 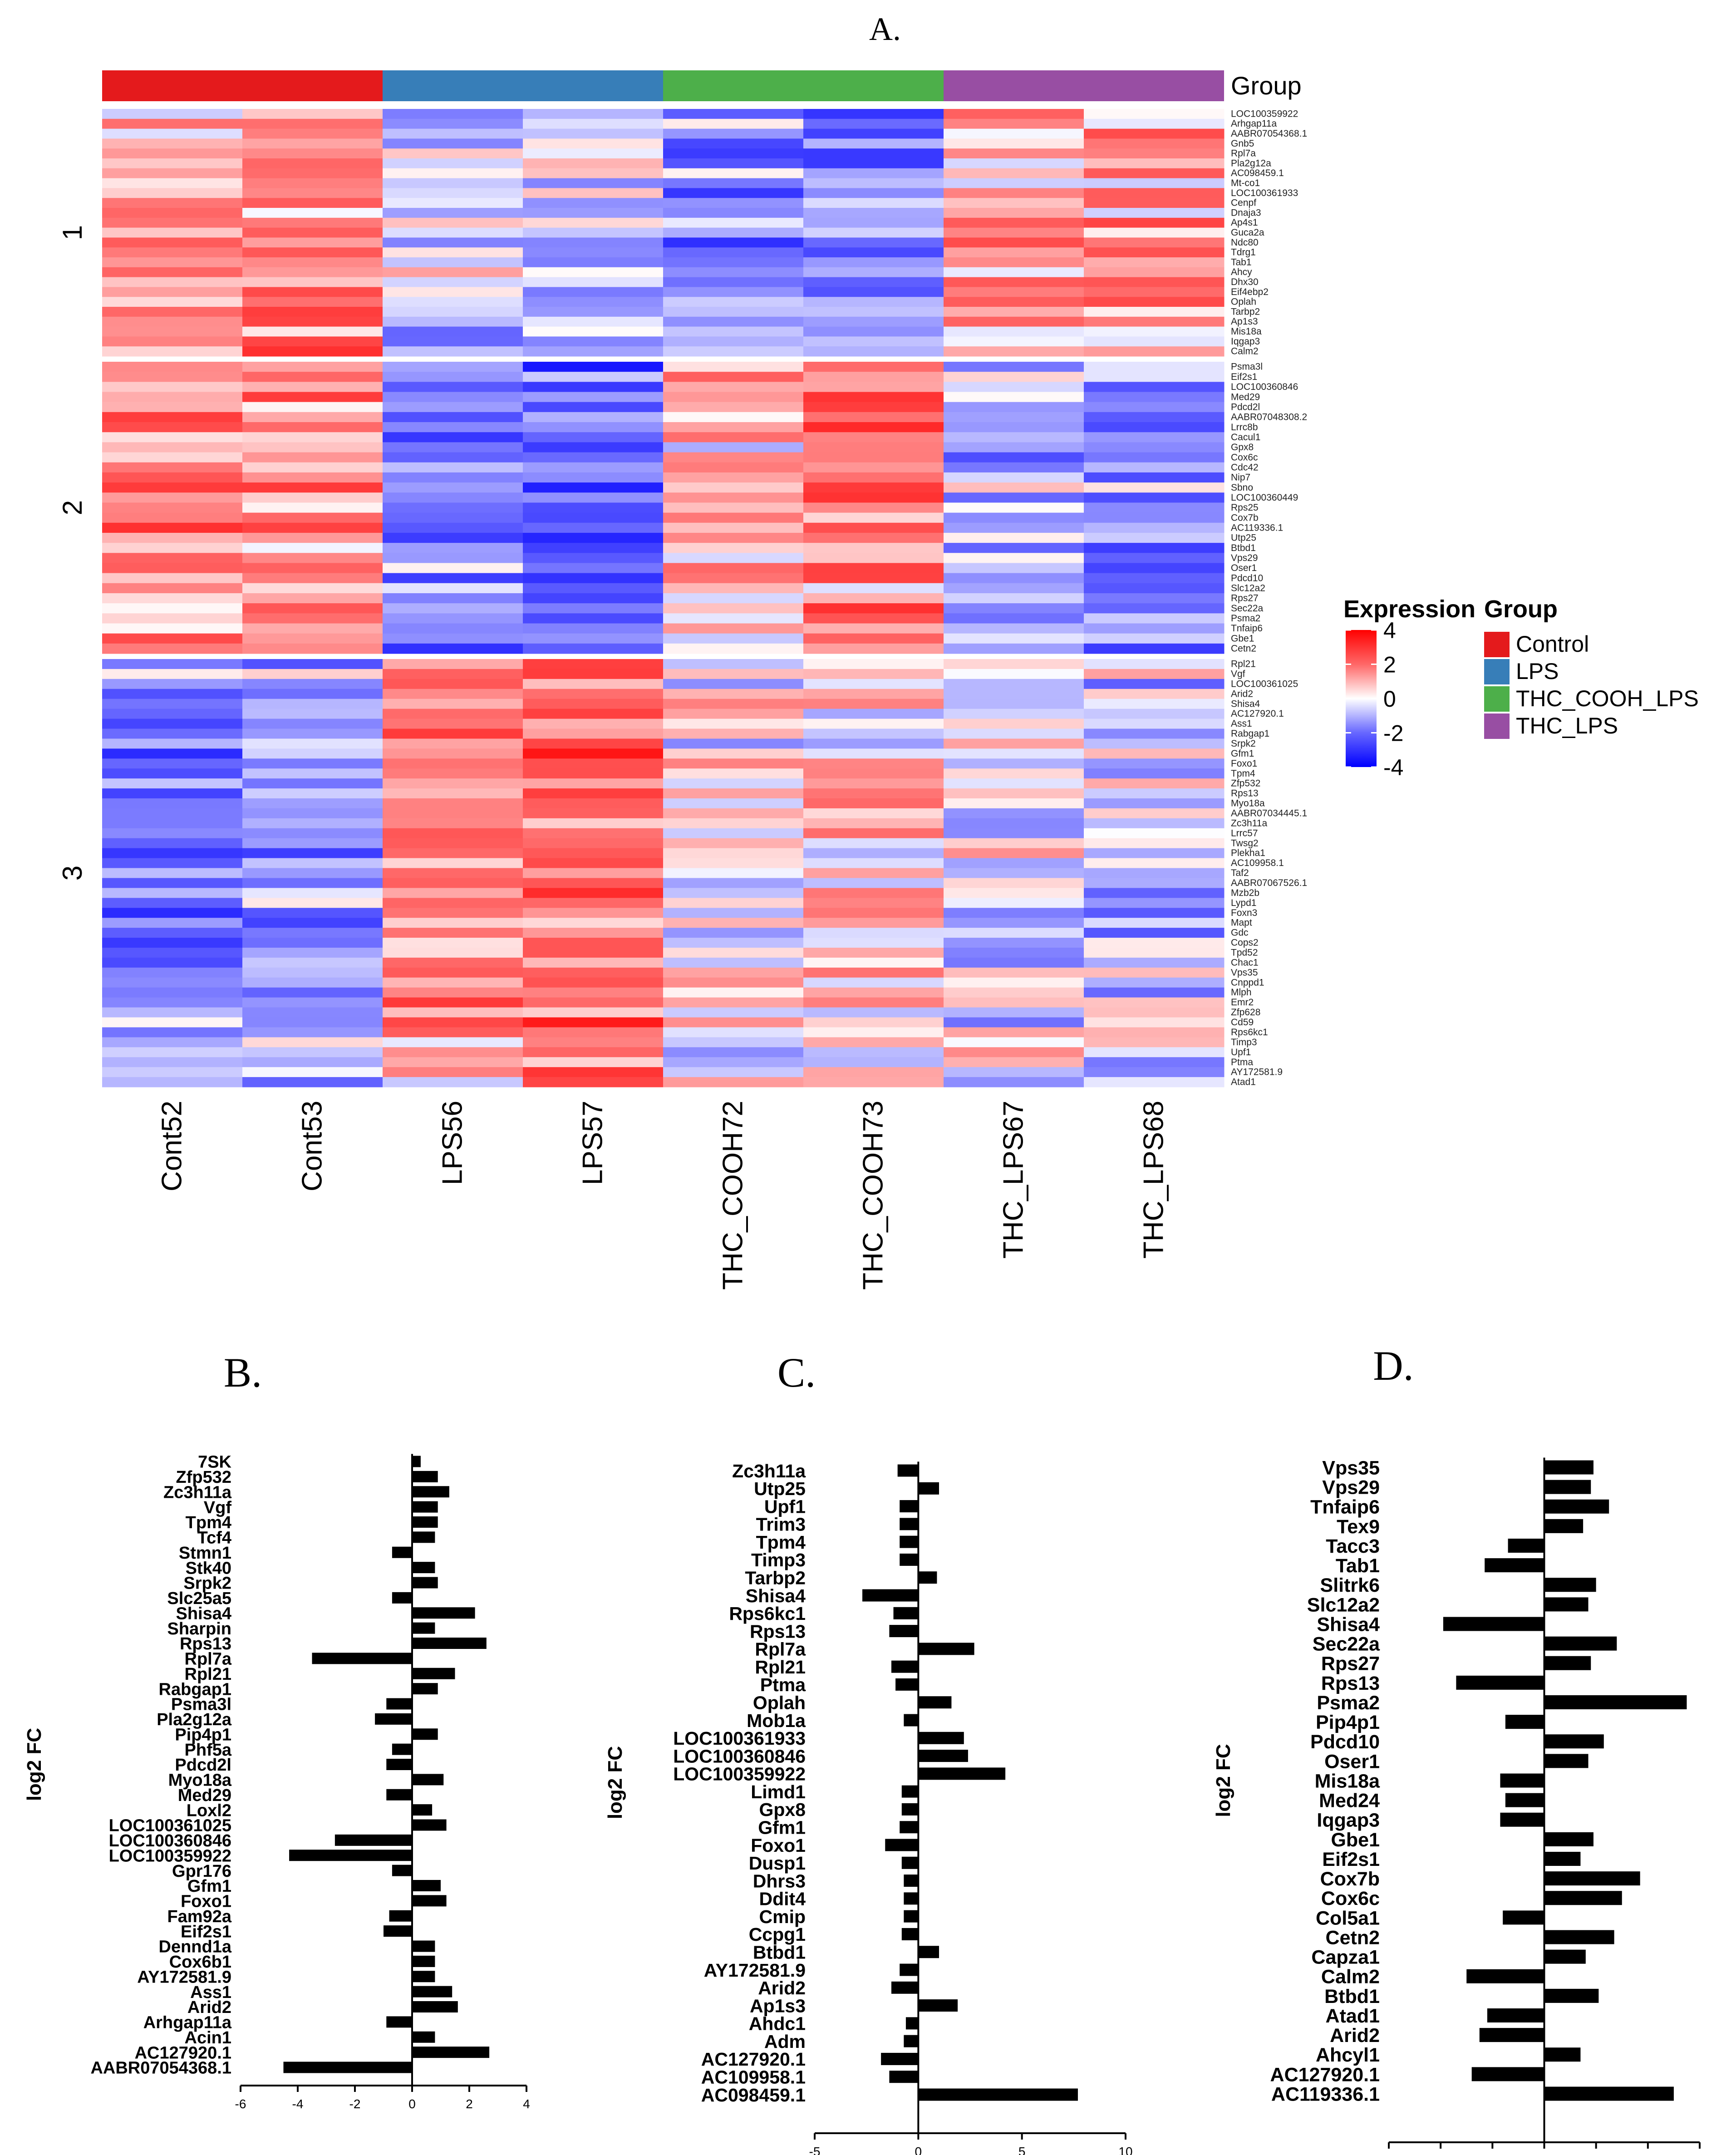 What do you see at coordinates (208, 1568) in the screenshot?
I see `category-label: Stk40` at bounding box center [208, 1568].